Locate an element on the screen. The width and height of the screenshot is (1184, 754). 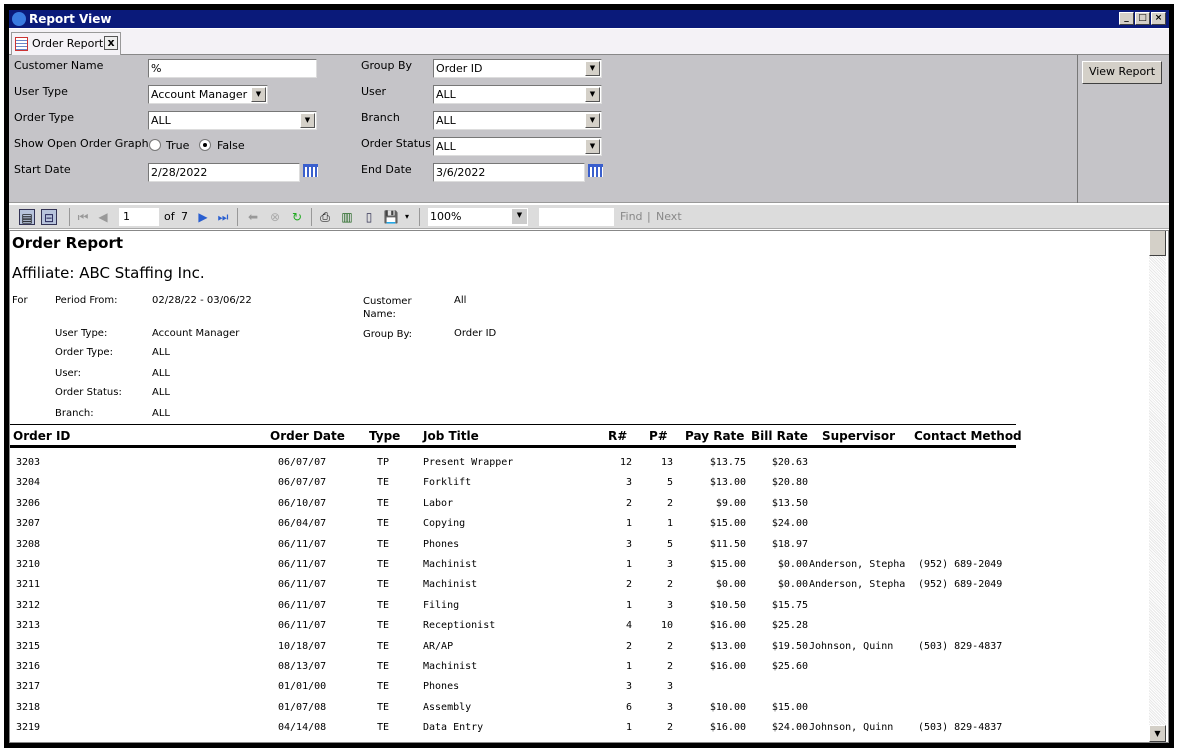
order-status-select: ALL ▼ is located at coordinates (517, 146).